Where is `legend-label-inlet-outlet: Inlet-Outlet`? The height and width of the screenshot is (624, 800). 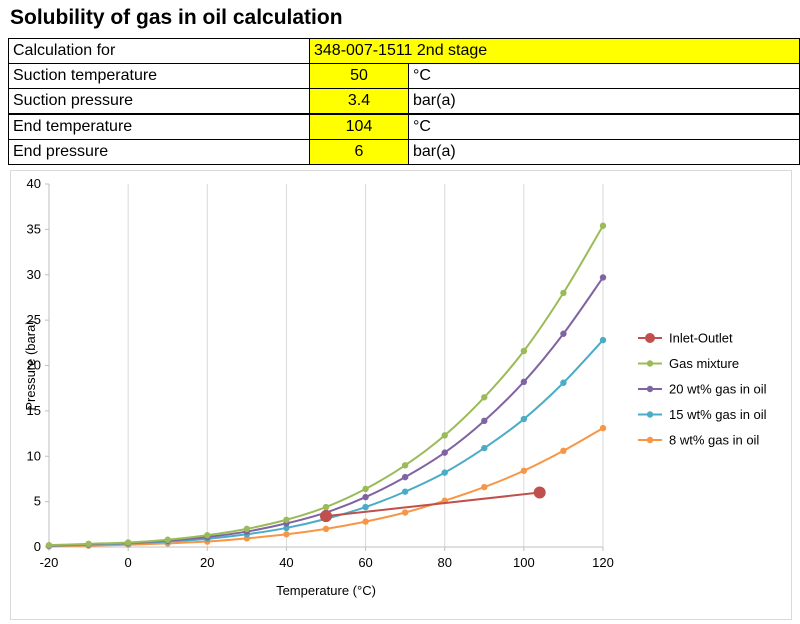
legend-label-inlet-outlet: Inlet-Outlet is located at coordinates (701, 338).